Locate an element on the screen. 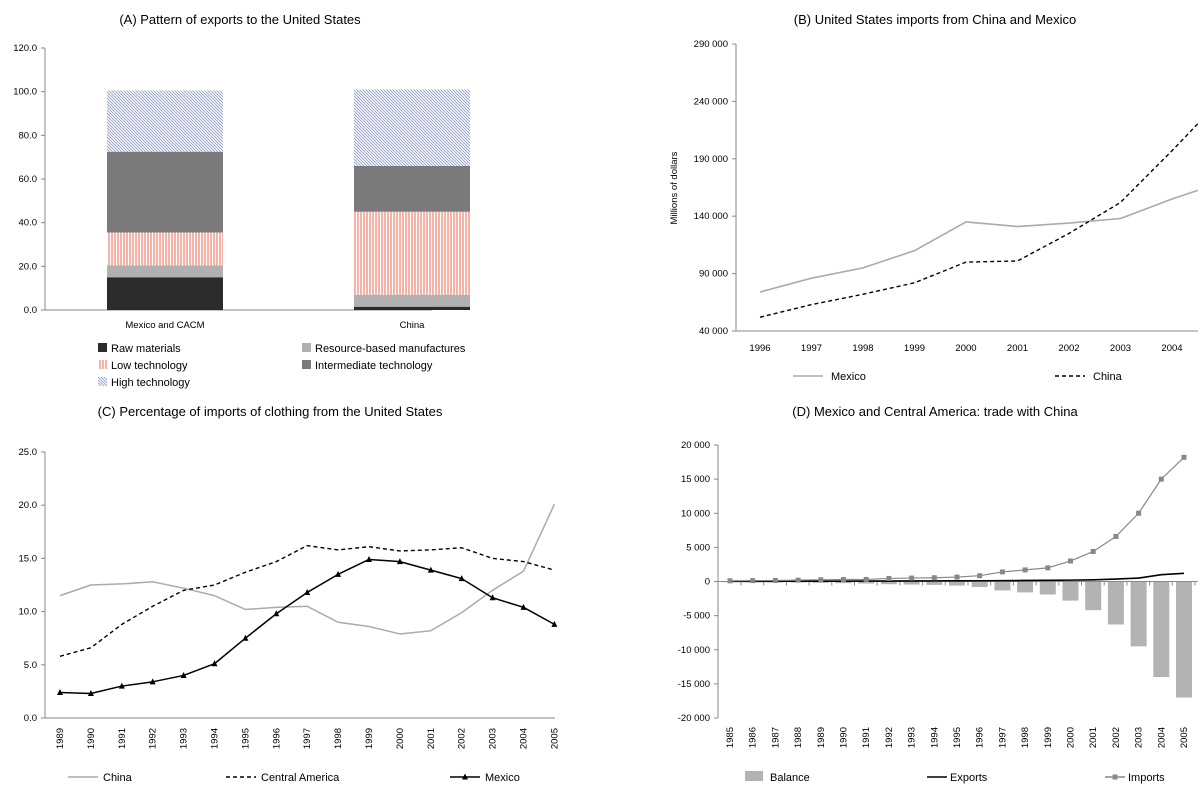 The width and height of the screenshot is (1198, 792). chart-d-legend-marker is located at coordinates (1115, 777).